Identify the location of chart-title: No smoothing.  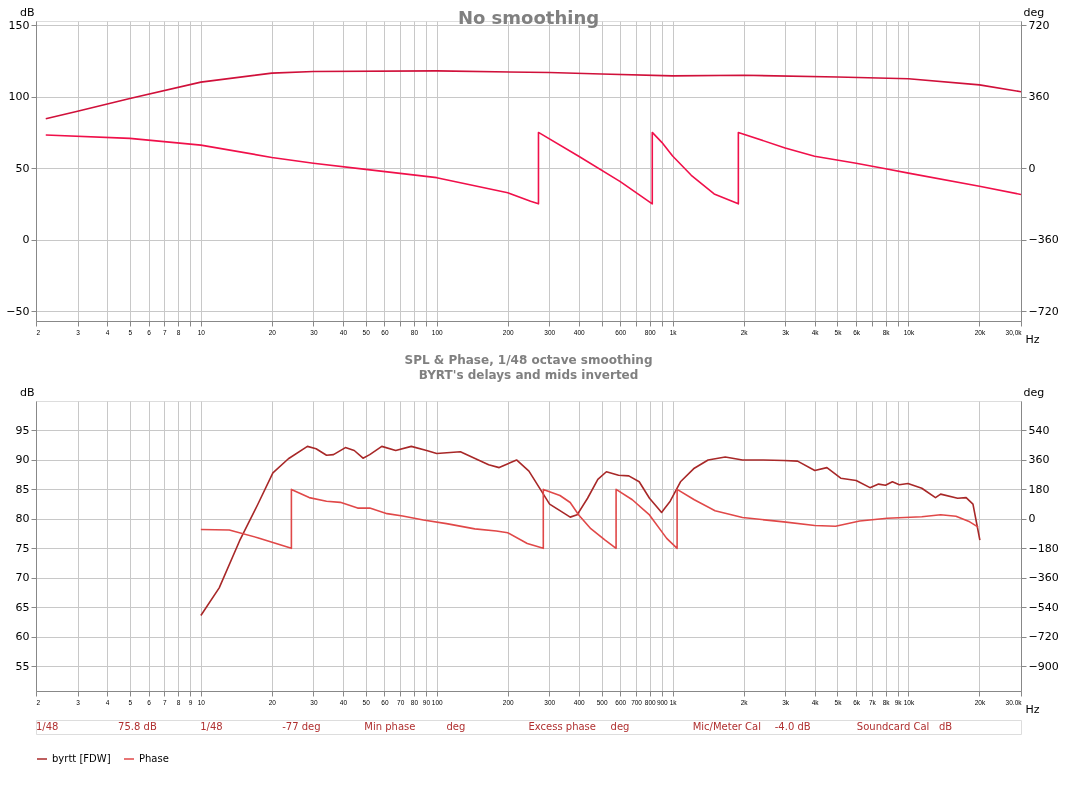
(528, 17).